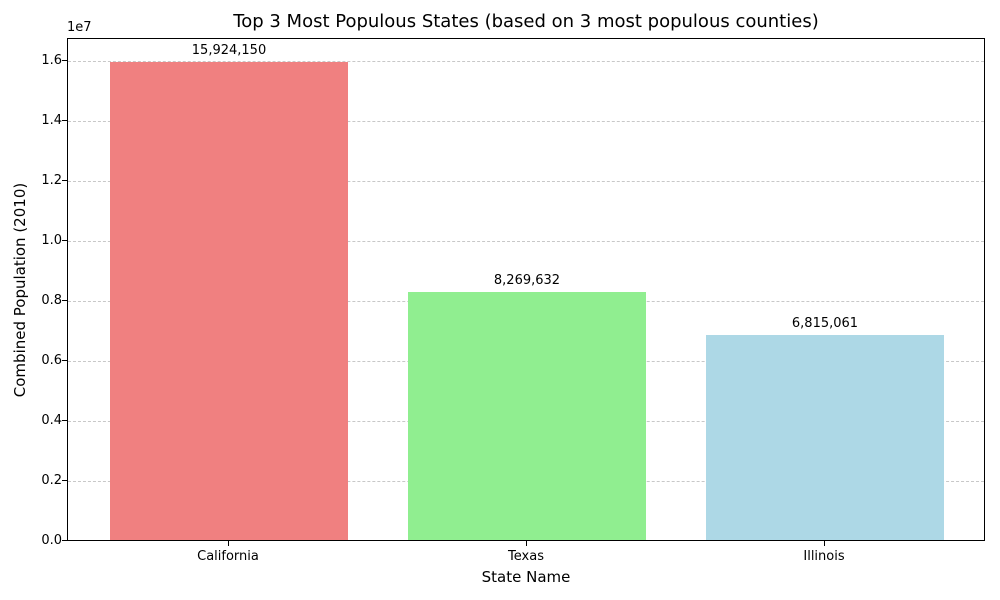  I want to click on bar-value-label: 6,815,061, so click(825, 324).